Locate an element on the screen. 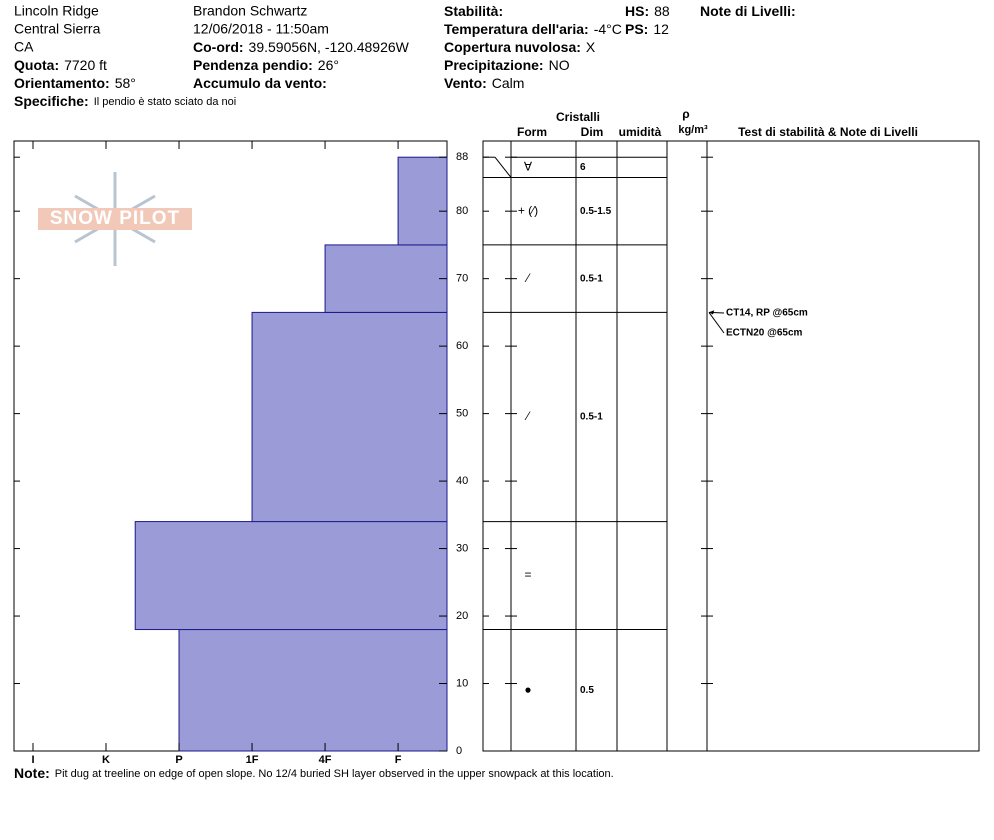  field: Co-ord: 39.59056N, -120.48926W is located at coordinates (301, 47).